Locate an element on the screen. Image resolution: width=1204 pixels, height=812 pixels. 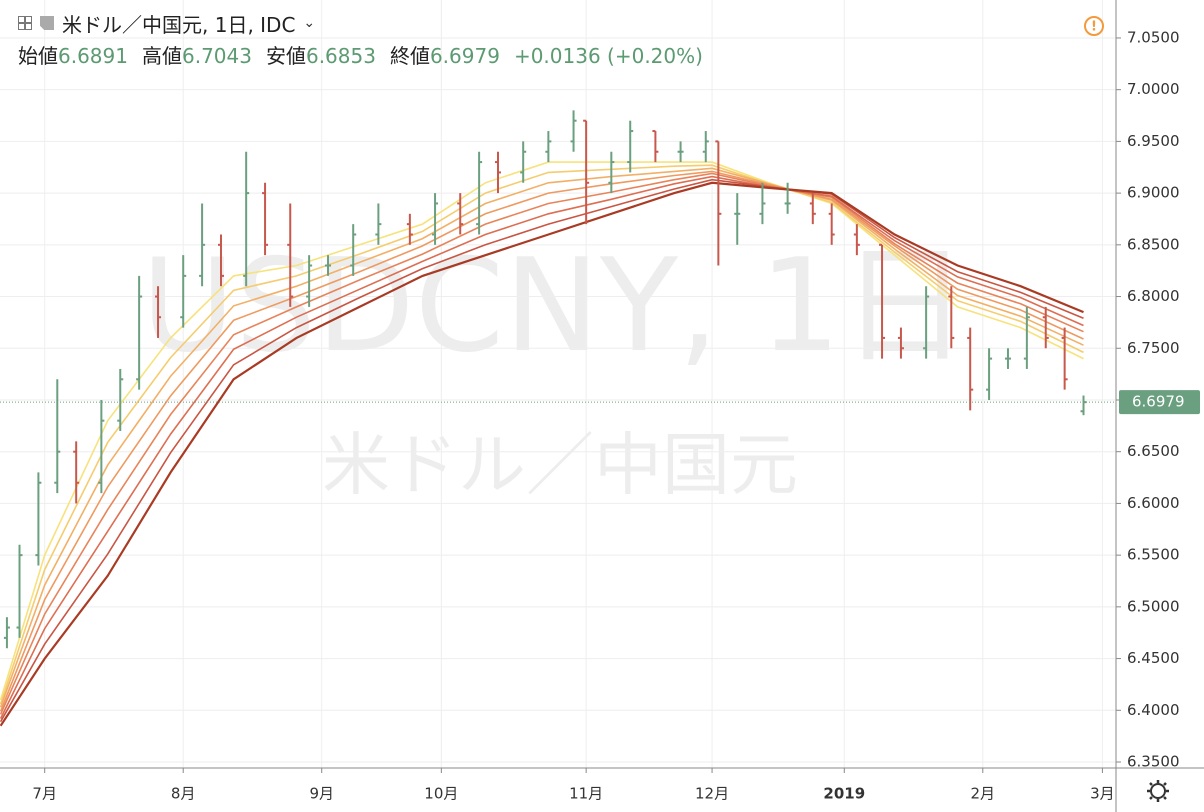
x-tick-label: 2019 is located at coordinates (844, 794).